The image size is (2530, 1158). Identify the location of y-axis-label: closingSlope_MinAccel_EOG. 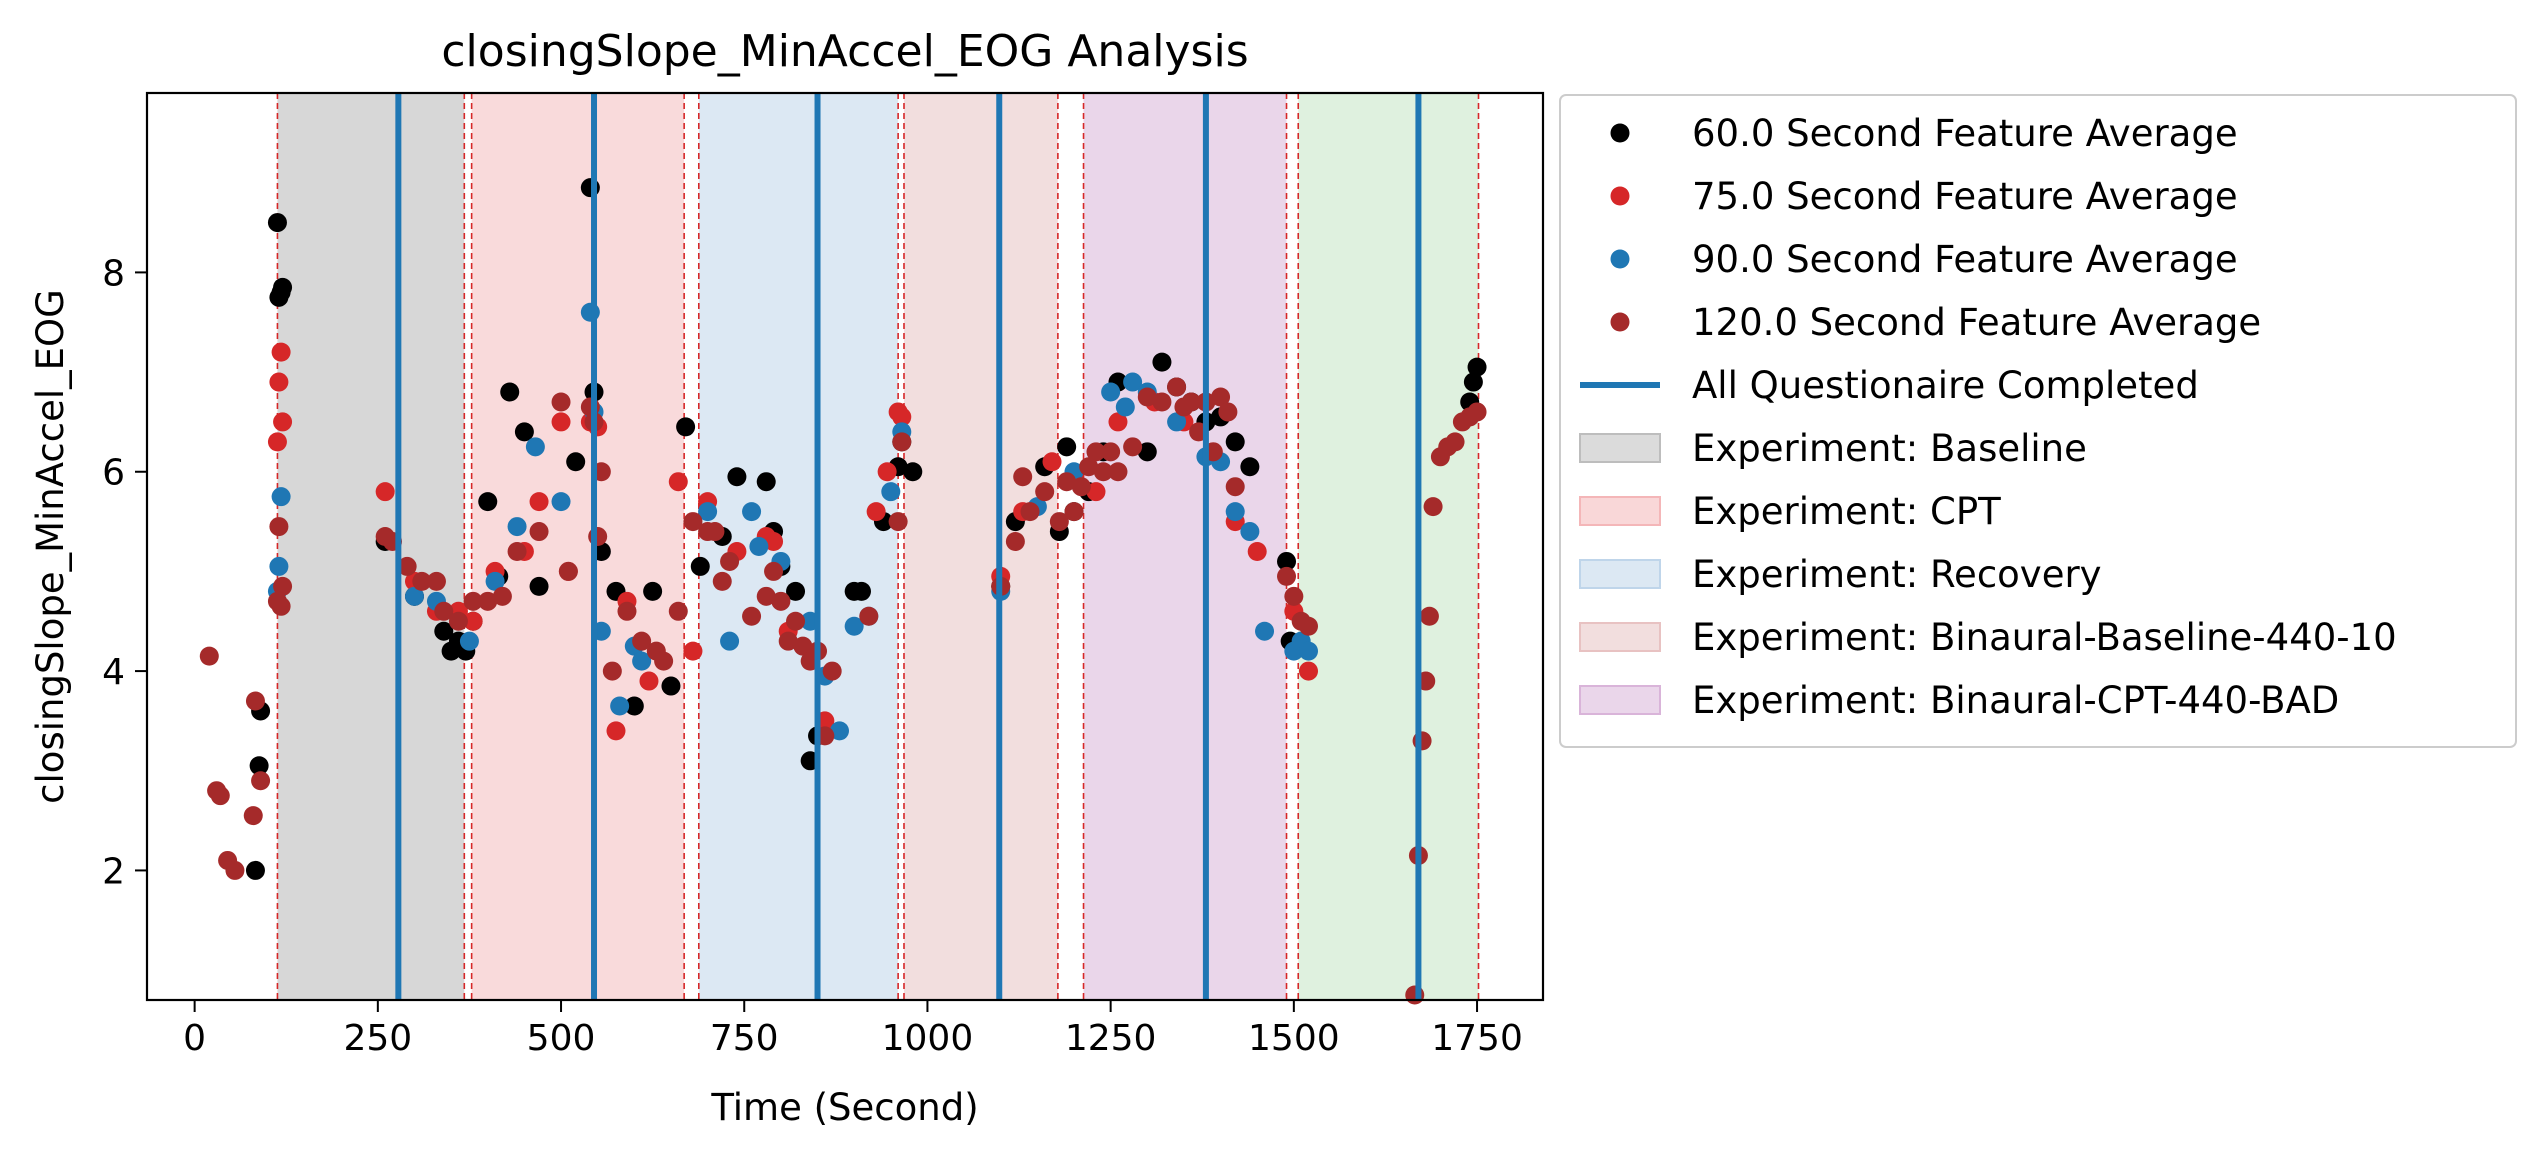
(50, 546).